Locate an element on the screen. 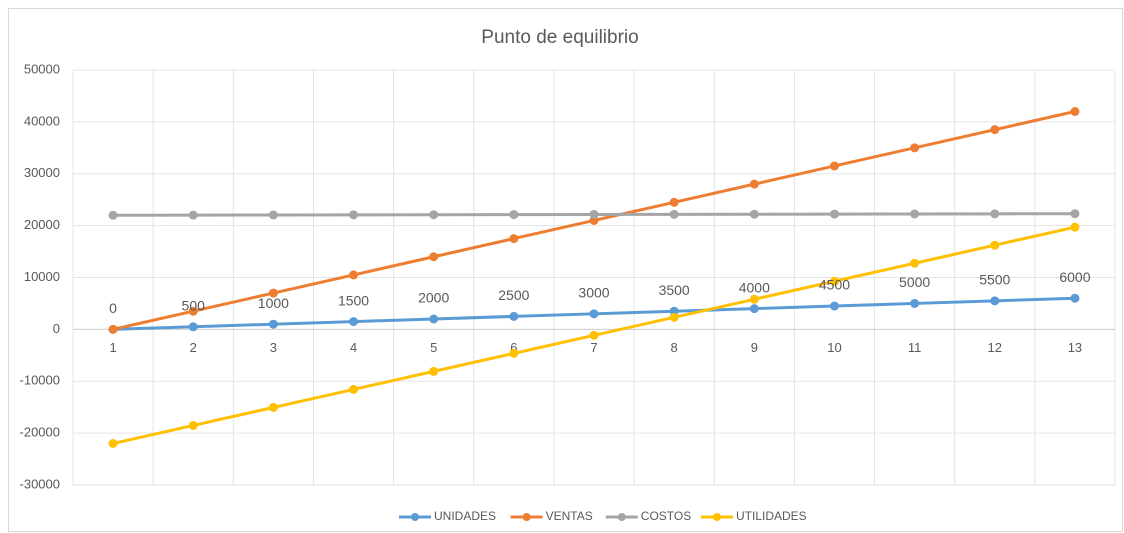 The height and width of the screenshot is (533, 1124). data-label: 0 is located at coordinates (113, 308).